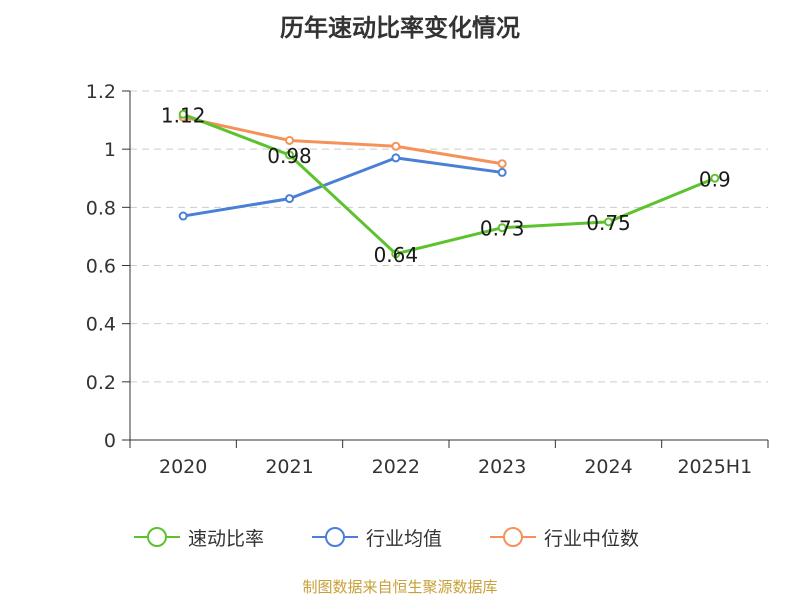 The height and width of the screenshot is (600, 800). I want to click on y-tick-label: 0.6, so click(101, 267).